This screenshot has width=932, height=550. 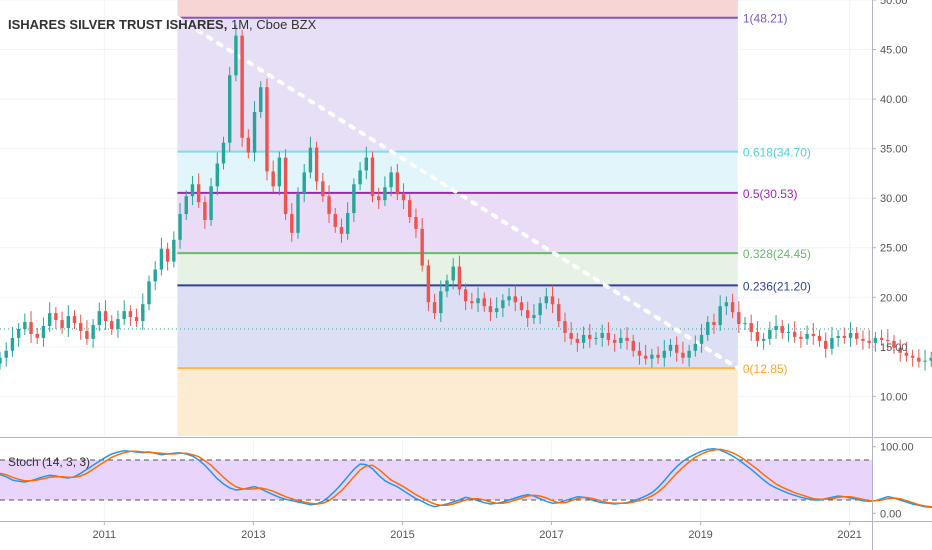 I want to click on fib-level-label: 1(48.21), so click(x=765, y=19).